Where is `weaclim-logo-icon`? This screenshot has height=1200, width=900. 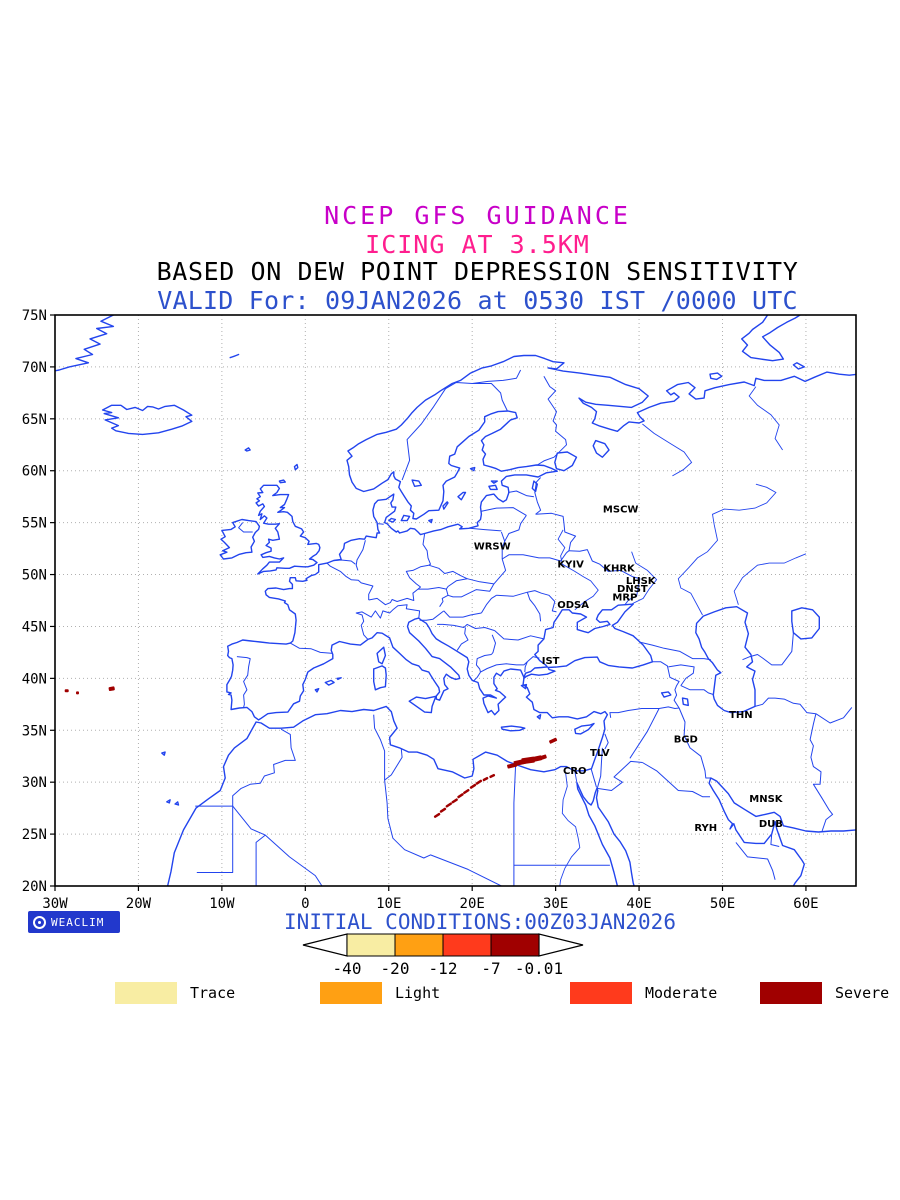 weaclim-logo-icon is located at coordinates (39, 922).